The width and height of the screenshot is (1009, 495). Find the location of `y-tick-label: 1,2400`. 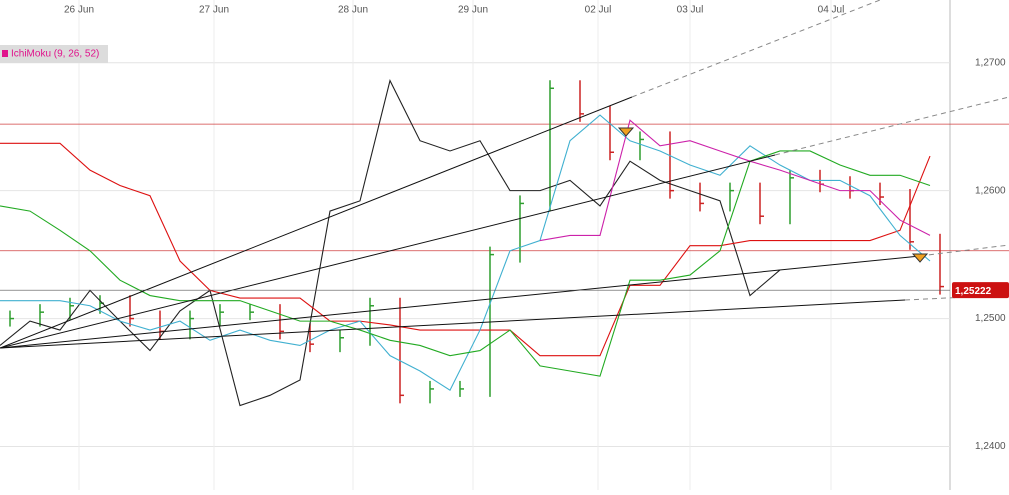

y-tick-label: 1,2400 is located at coordinates (990, 446).